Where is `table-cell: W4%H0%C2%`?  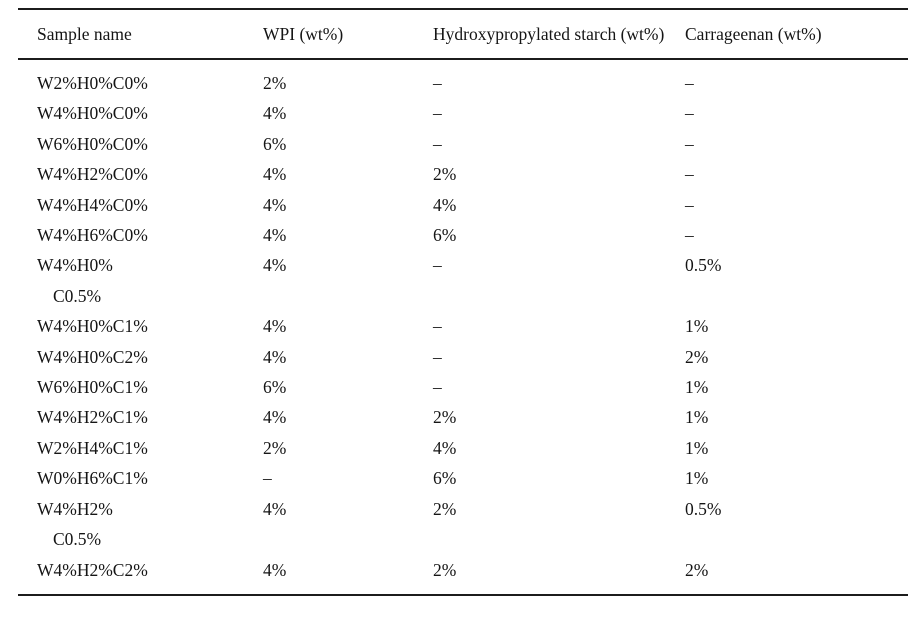
table-cell: W4%H0%C2% is located at coordinates (92, 356).